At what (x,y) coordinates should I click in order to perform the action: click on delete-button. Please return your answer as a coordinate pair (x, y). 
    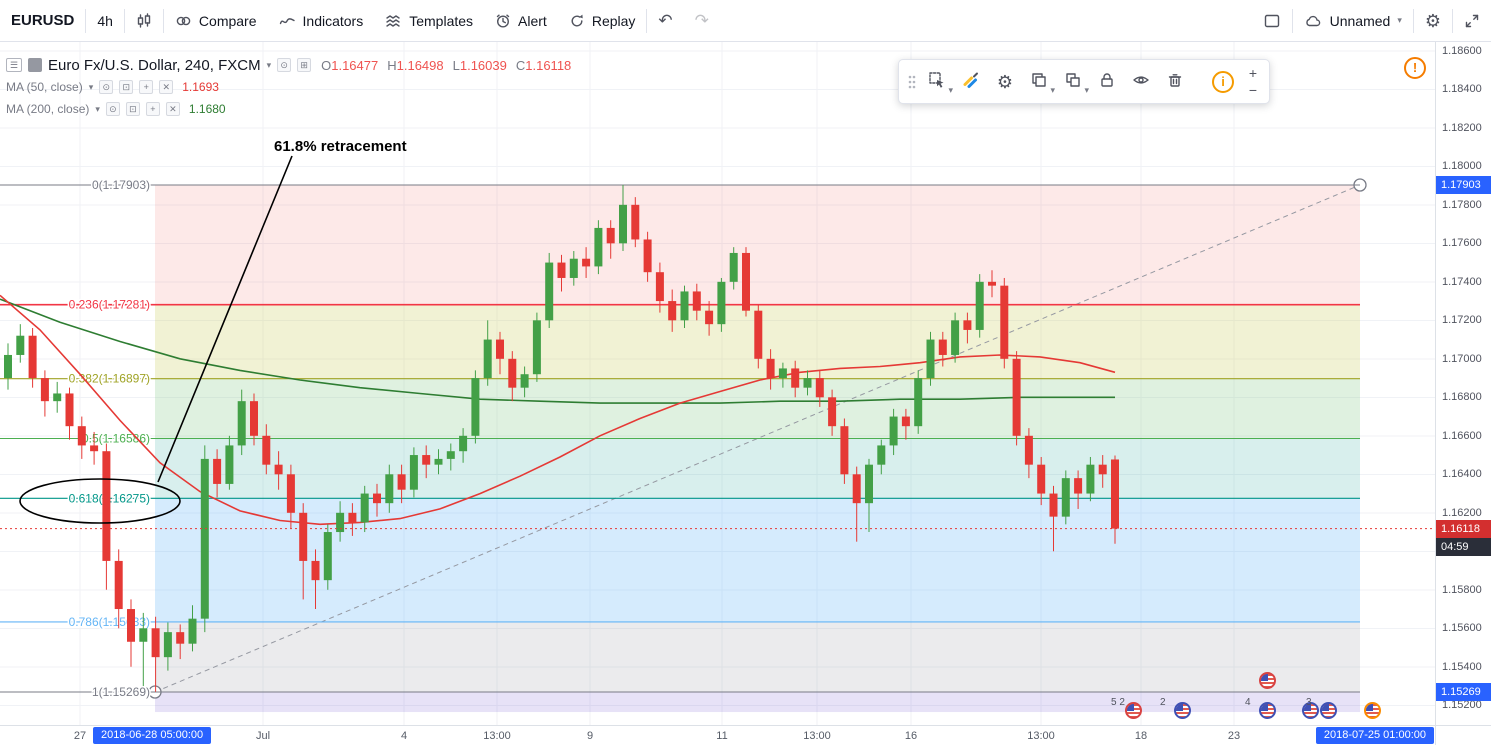
    Looking at the image, I should click on (1175, 82).